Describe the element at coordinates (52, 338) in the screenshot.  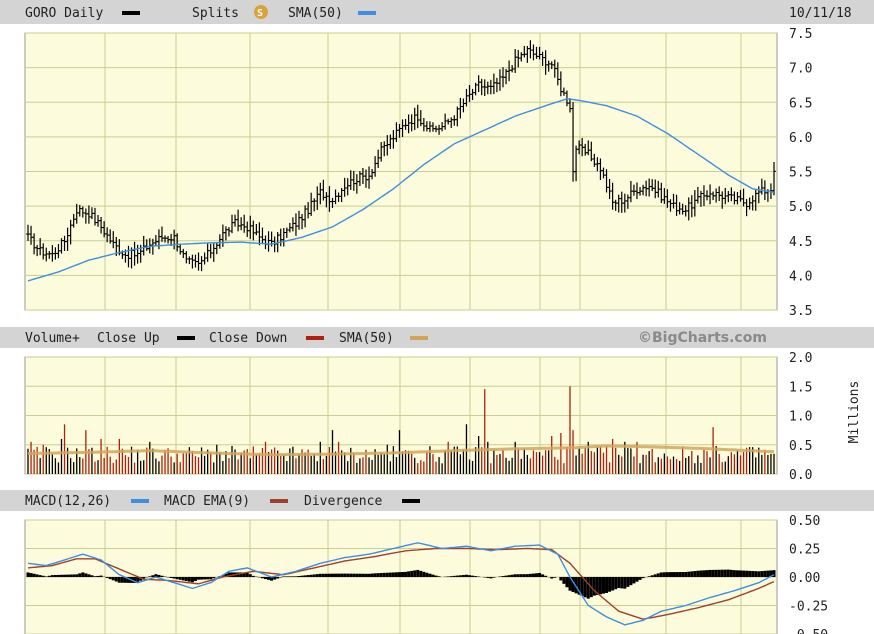
I see `volume-label: Volume+` at that location.